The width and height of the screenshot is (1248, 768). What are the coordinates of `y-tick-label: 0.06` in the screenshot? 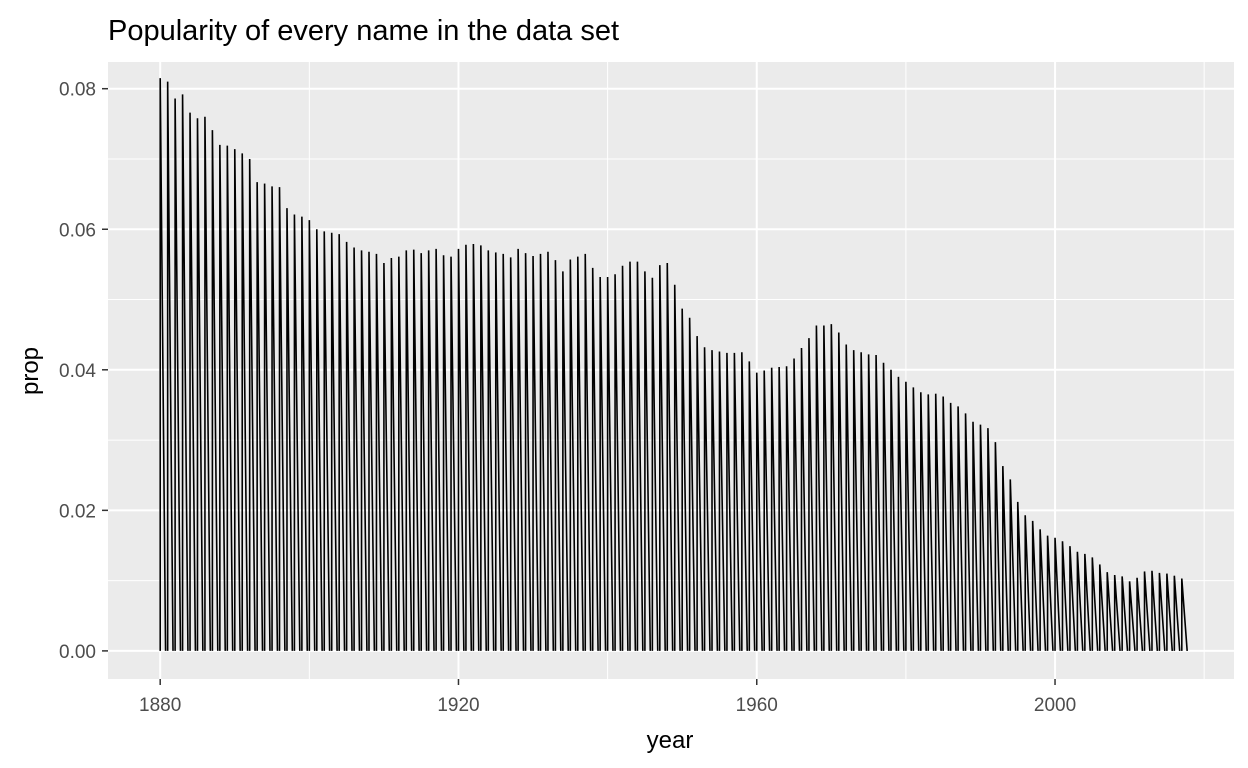 It's located at (77, 230).